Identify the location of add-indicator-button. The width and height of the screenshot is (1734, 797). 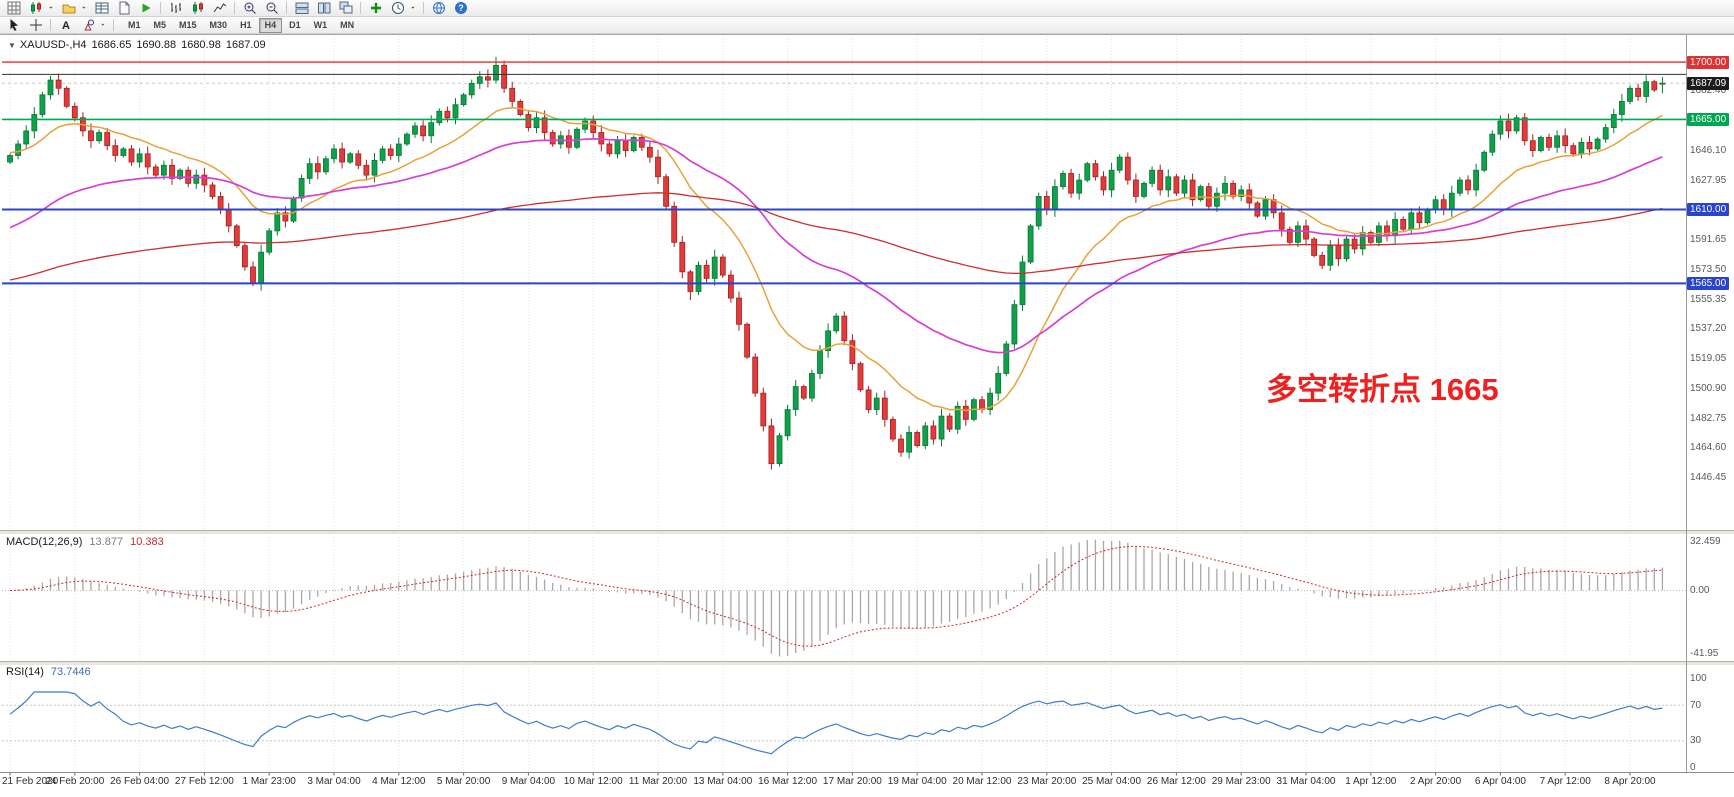
(375, 8).